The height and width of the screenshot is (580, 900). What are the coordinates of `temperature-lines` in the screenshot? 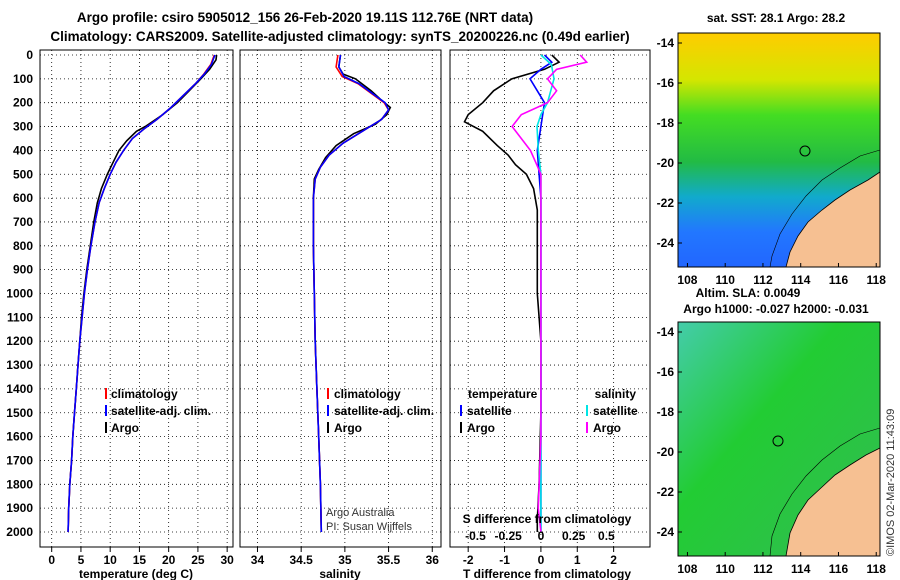 It's located at (142, 293).